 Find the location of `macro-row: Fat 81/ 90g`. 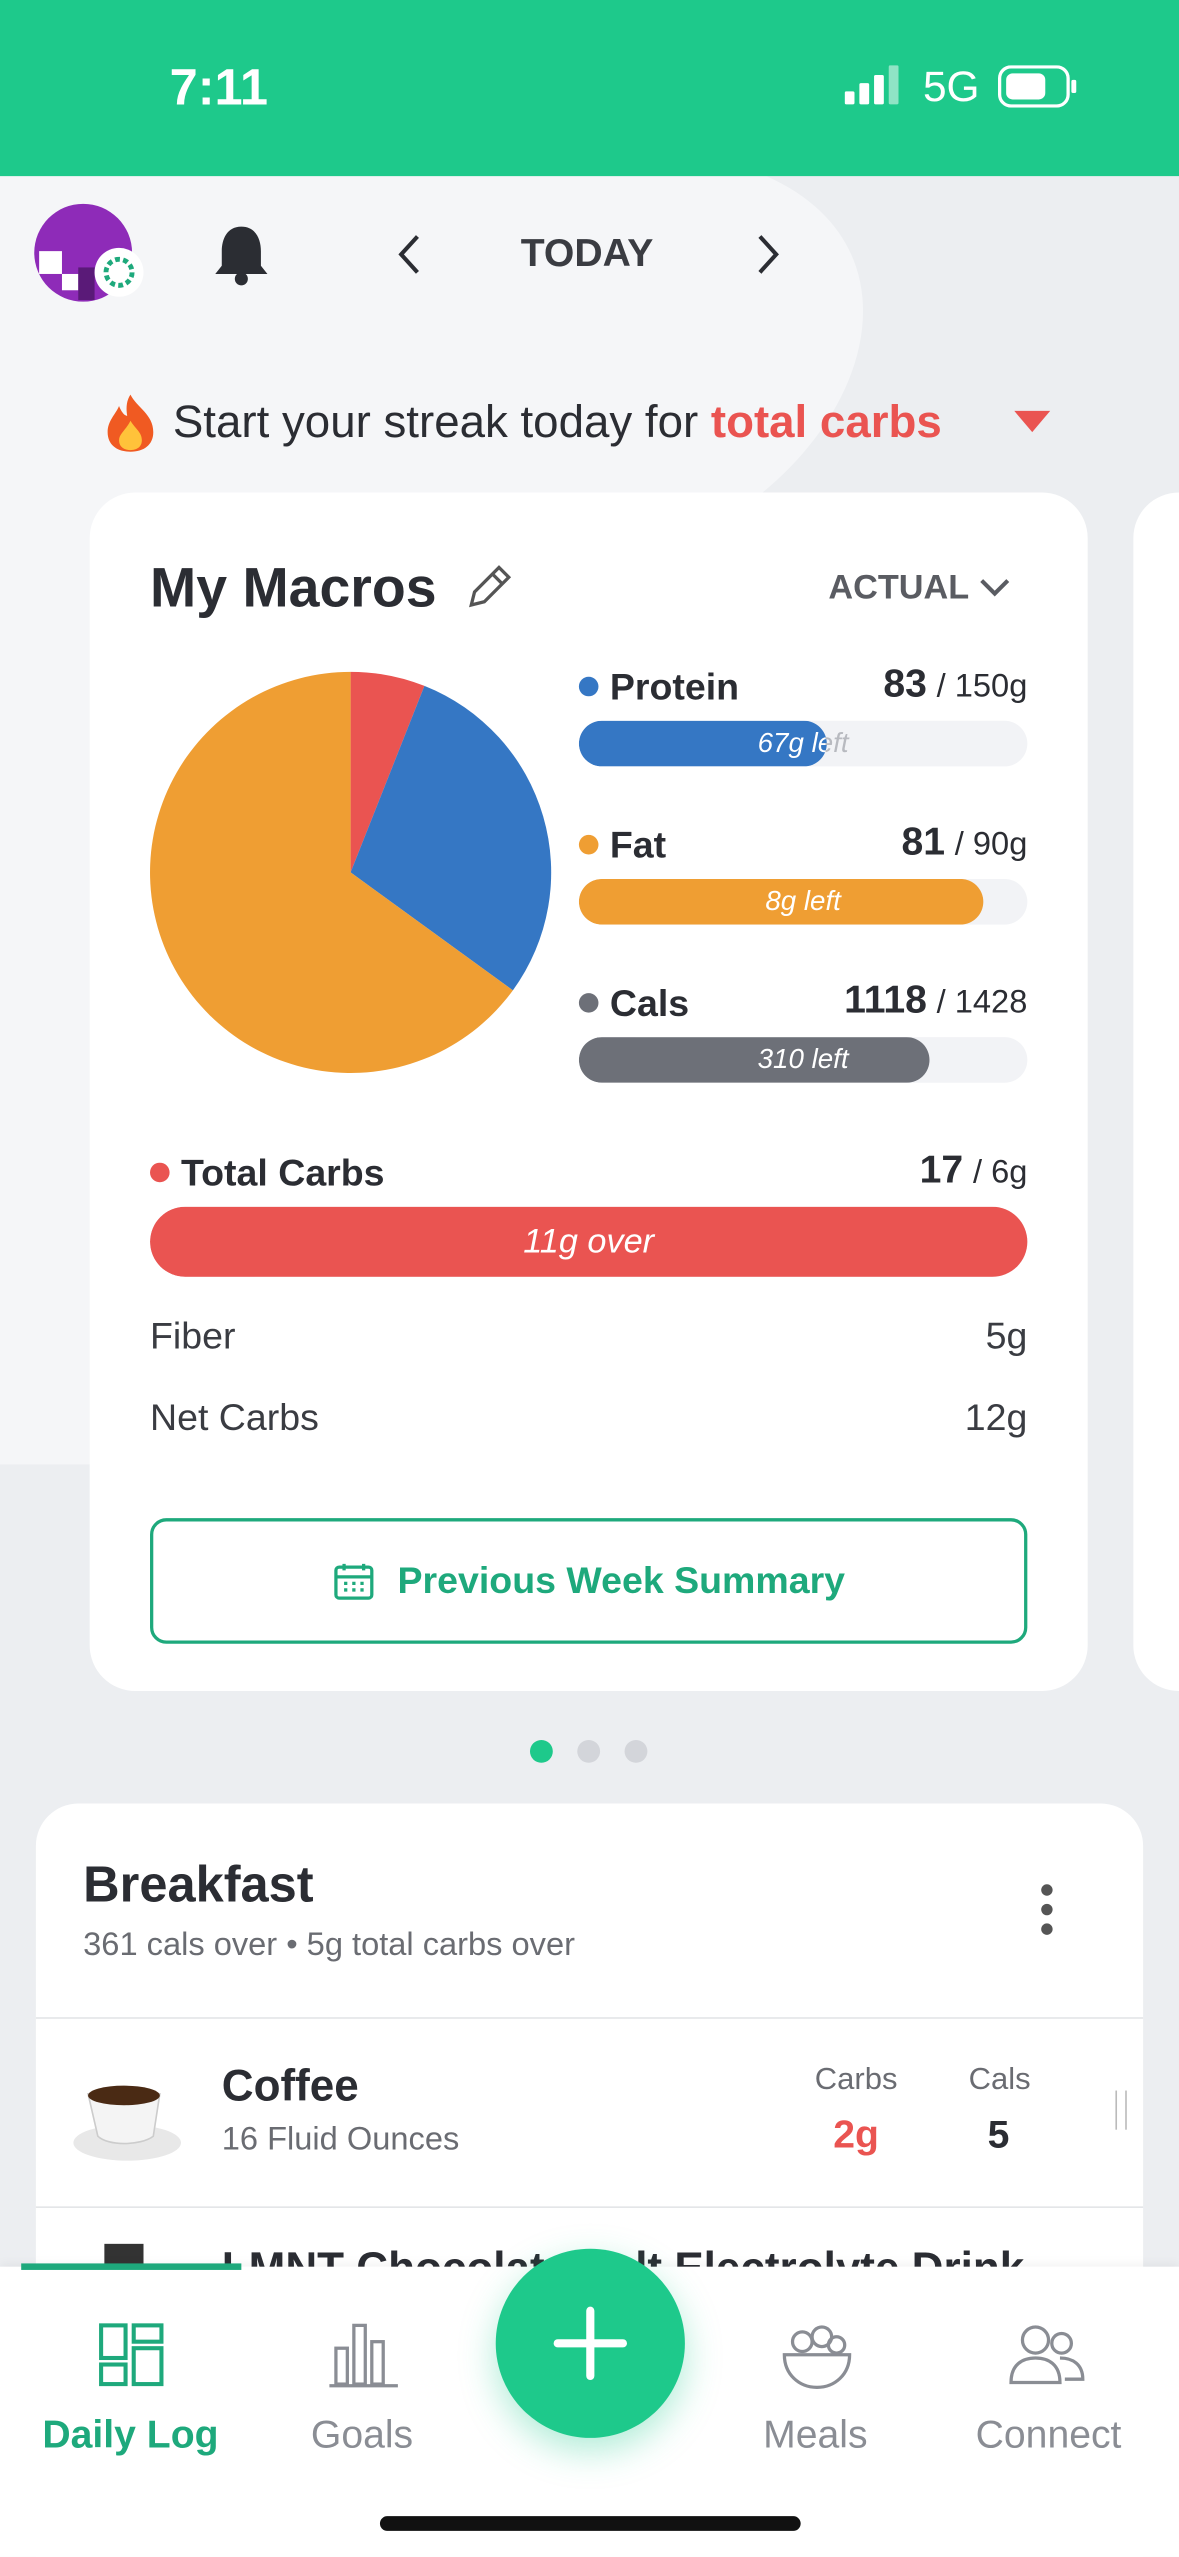

macro-row: Fat 81/ 90g is located at coordinates (802, 843).